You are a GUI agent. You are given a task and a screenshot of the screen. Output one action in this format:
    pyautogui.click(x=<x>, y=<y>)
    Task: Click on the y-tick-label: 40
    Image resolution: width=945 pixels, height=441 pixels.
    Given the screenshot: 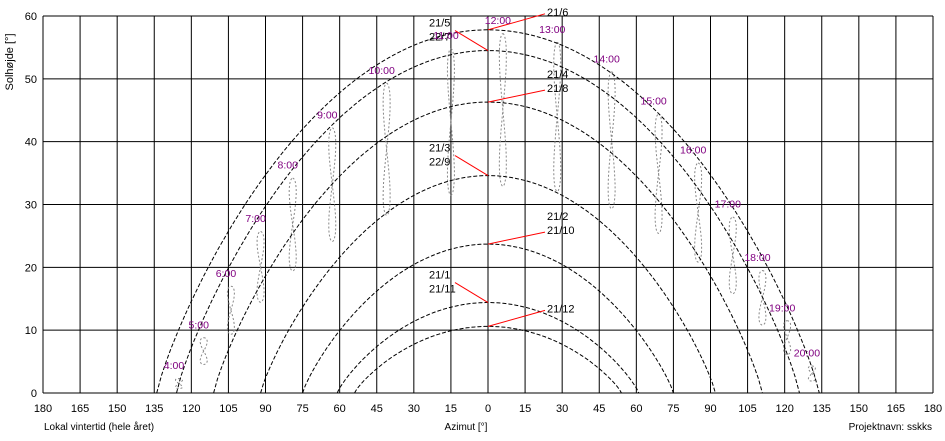 What is the action you would take?
    pyautogui.click(x=31, y=143)
    